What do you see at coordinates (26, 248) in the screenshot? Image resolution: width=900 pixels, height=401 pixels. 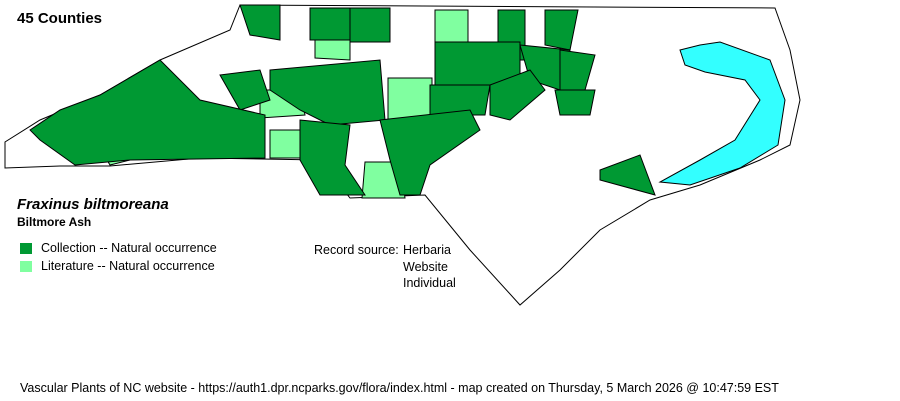 I see `legend-swatch-collection` at bounding box center [26, 248].